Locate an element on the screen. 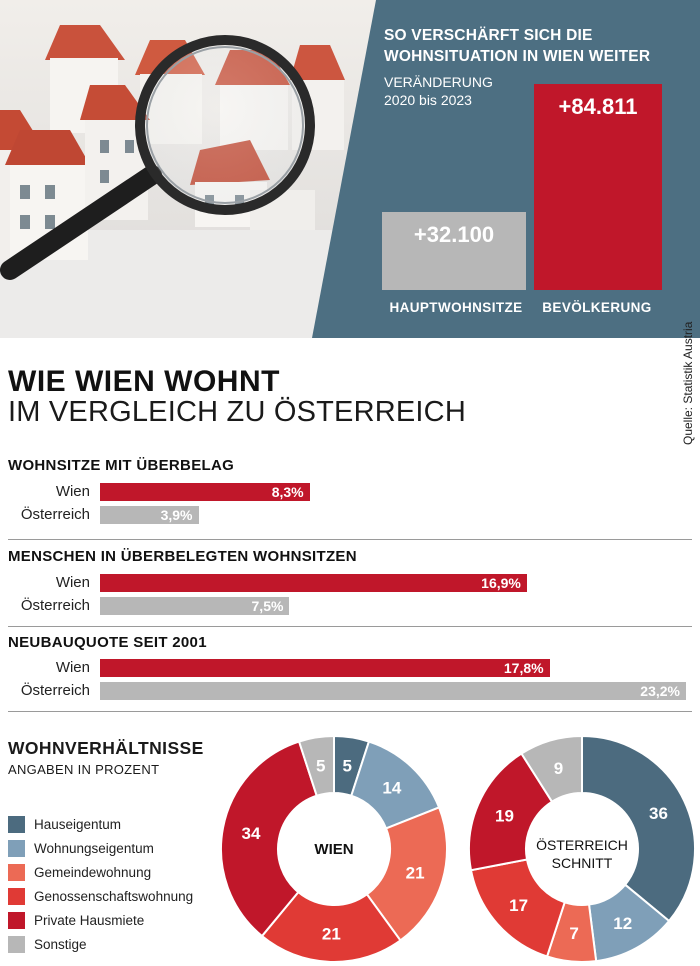  donut-chart-wien: 5 14 21 21 34 5 WIEN is located at coordinates (334, 848).